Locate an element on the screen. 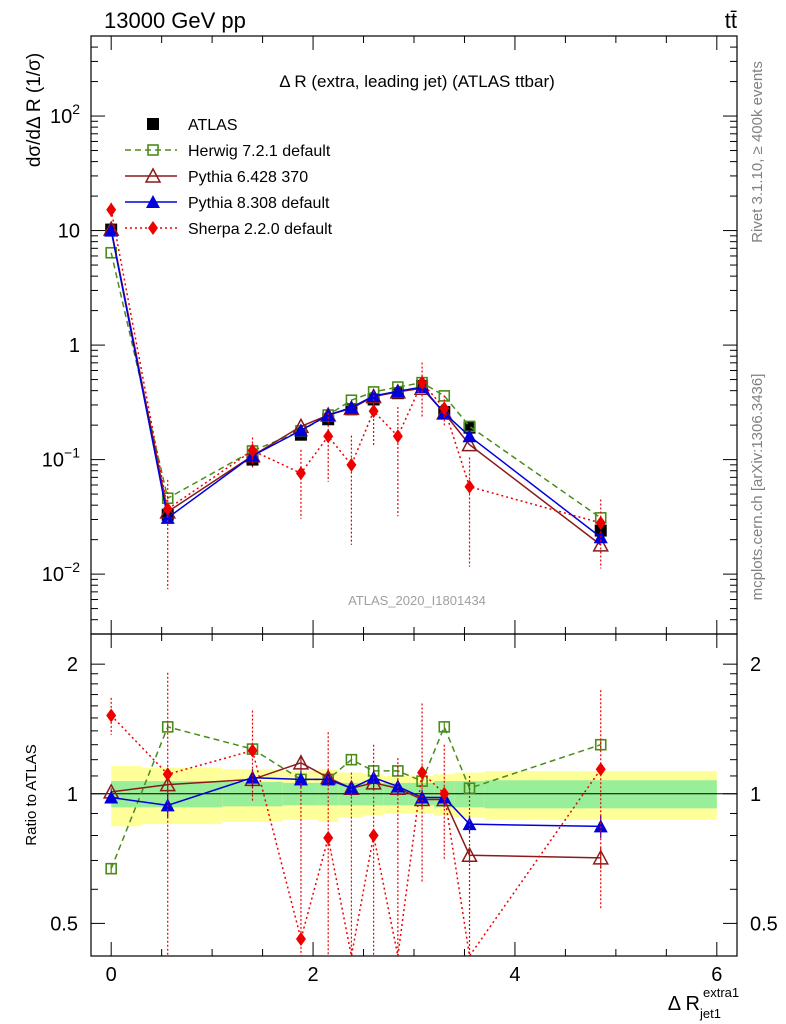  legend-entry: Herwig 7.2.1 default is located at coordinates (228, 151).